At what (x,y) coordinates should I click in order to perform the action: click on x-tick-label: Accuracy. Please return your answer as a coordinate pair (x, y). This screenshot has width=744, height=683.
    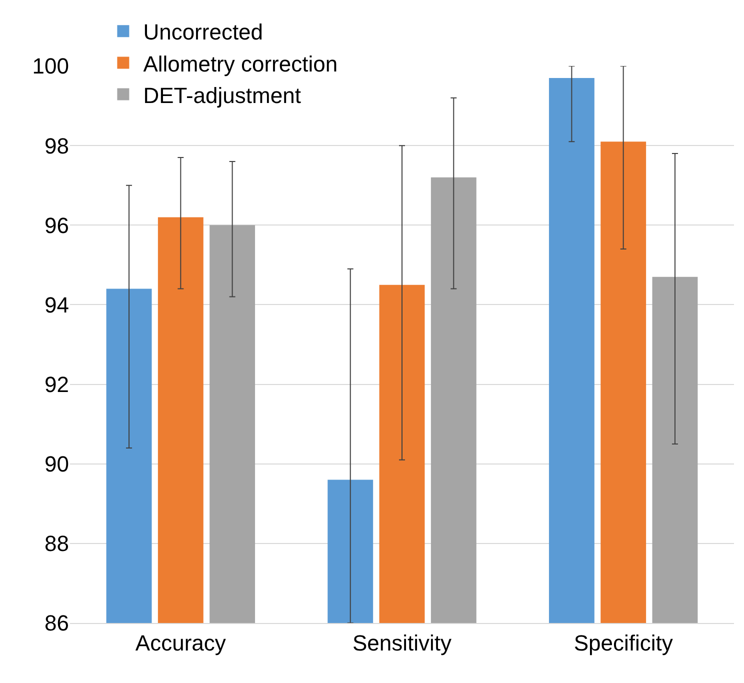
    Looking at the image, I should click on (180, 643).